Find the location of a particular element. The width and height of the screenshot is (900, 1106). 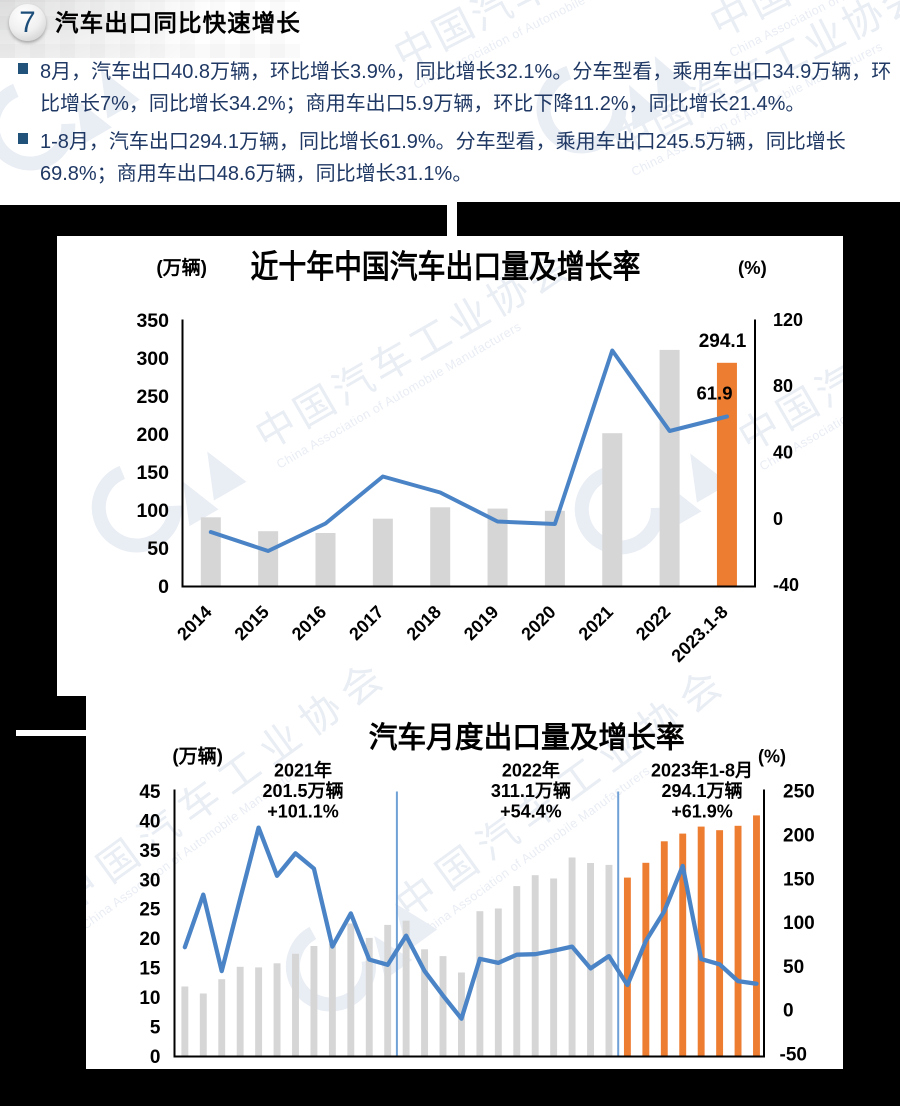

svg-text: -50 is located at coordinates (793, 1054).